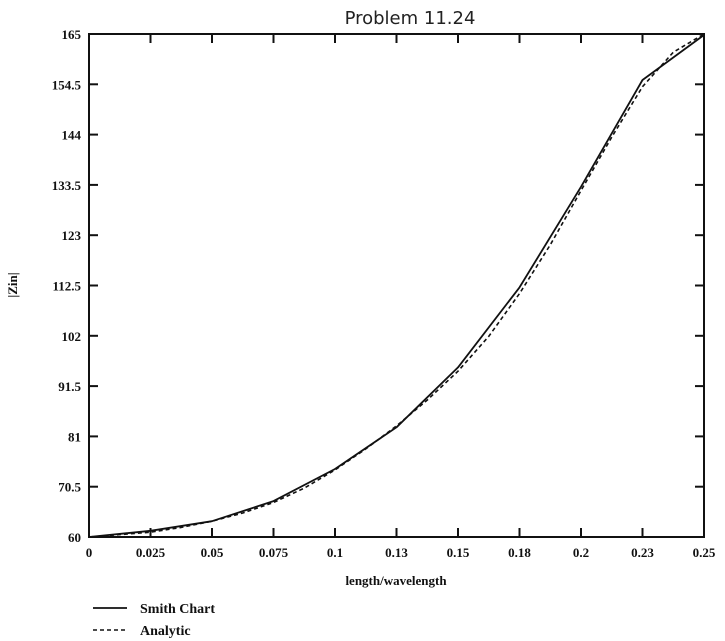  What do you see at coordinates (519, 552) in the screenshot?
I see `x-tick-label: 0.18` at bounding box center [519, 552].